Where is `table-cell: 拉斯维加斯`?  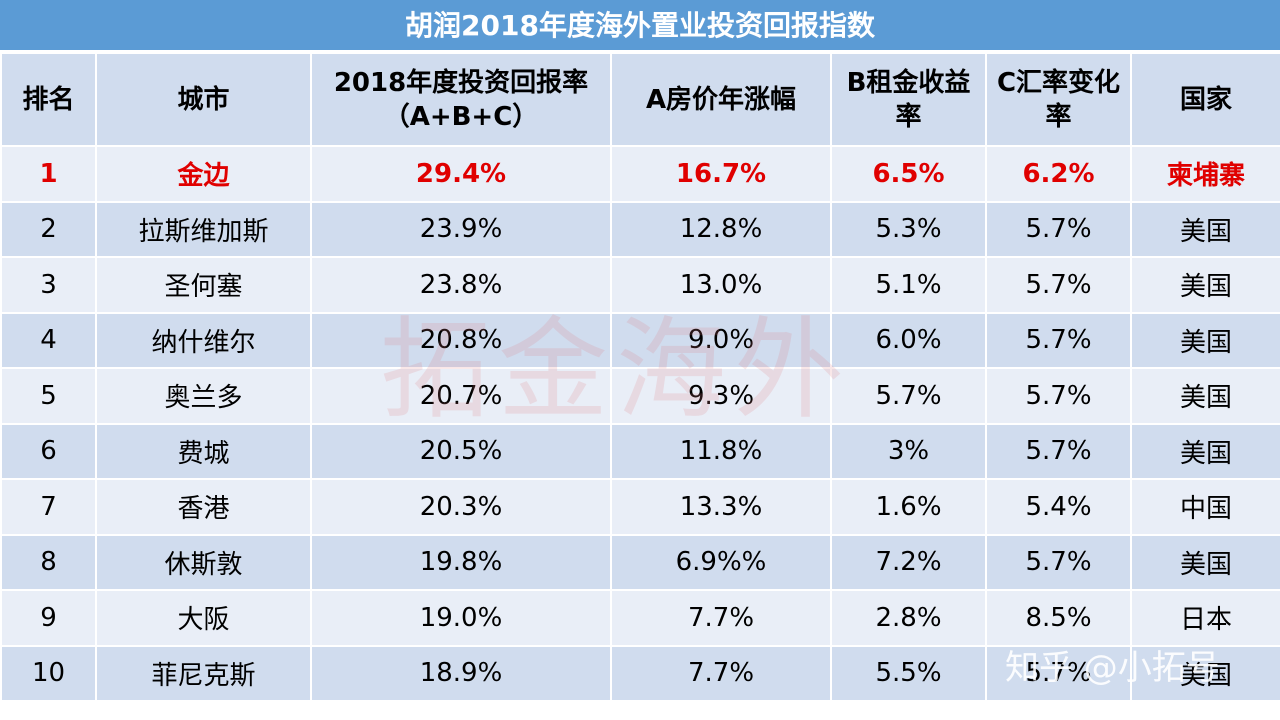
table-cell: 拉斯维加斯 is located at coordinates (203, 229).